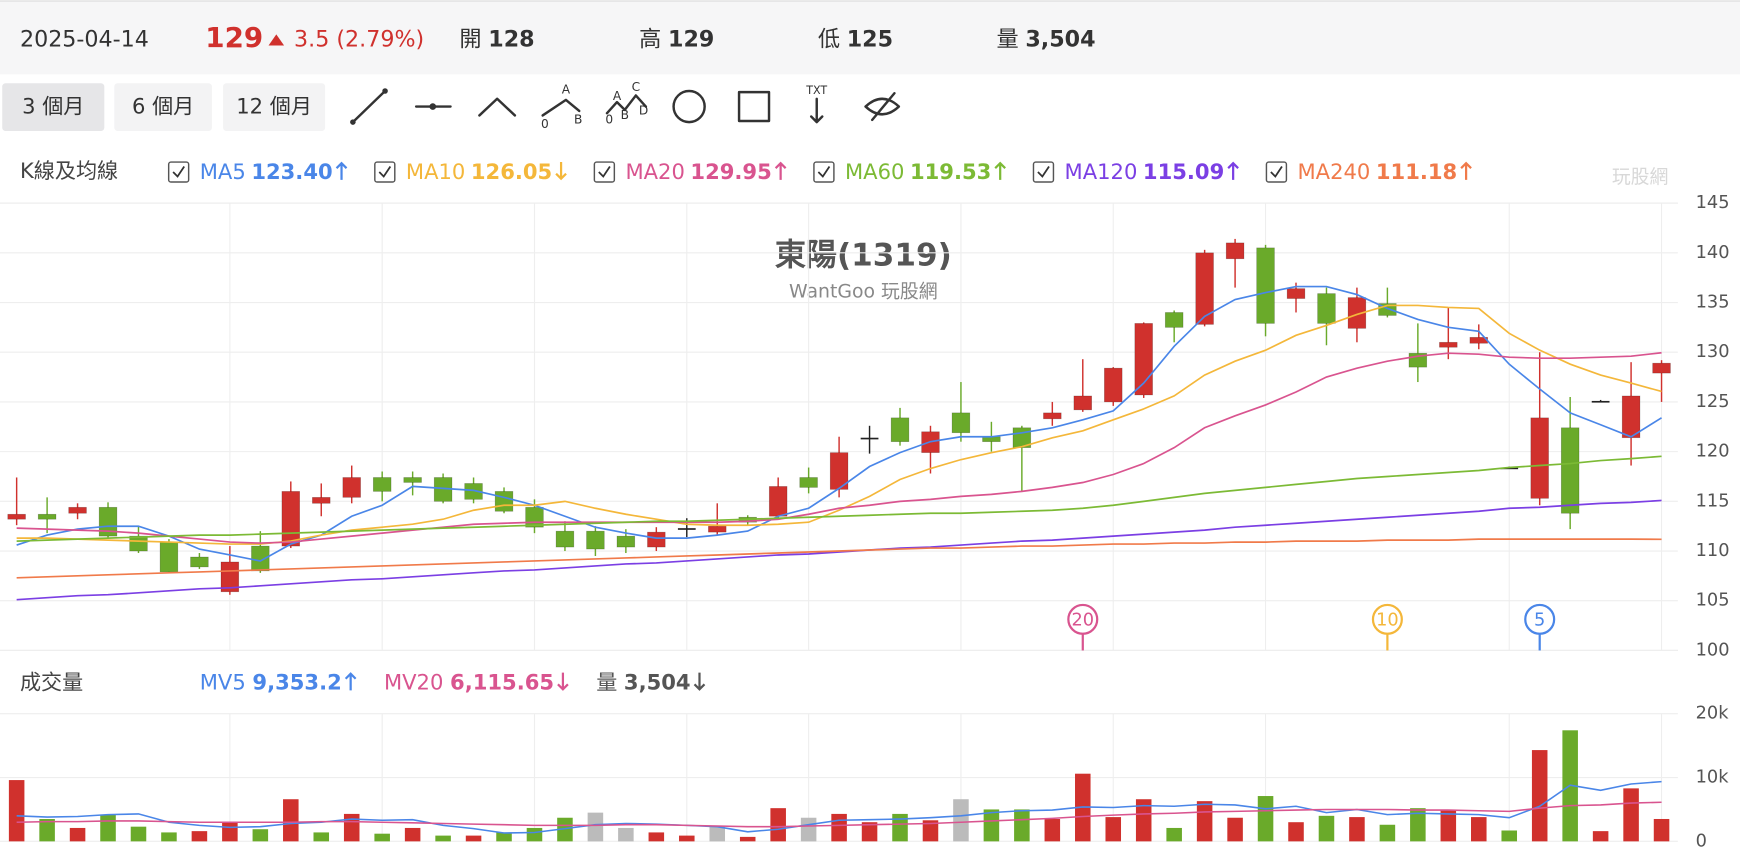  Describe the element at coordinates (730, 171) in the screenshot. I see `legend-value: 129.95` at that location.